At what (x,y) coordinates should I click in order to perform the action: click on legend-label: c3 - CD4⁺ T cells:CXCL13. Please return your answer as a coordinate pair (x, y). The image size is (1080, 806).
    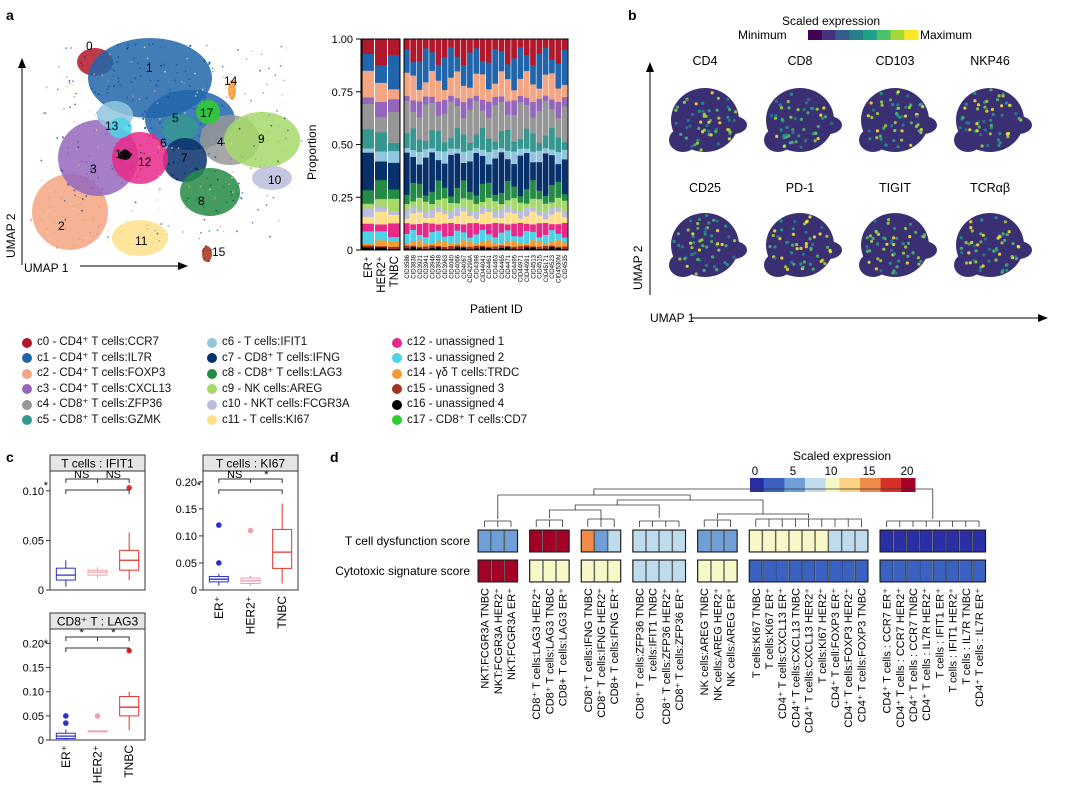
    Looking at the image, I should click on (104, 388).